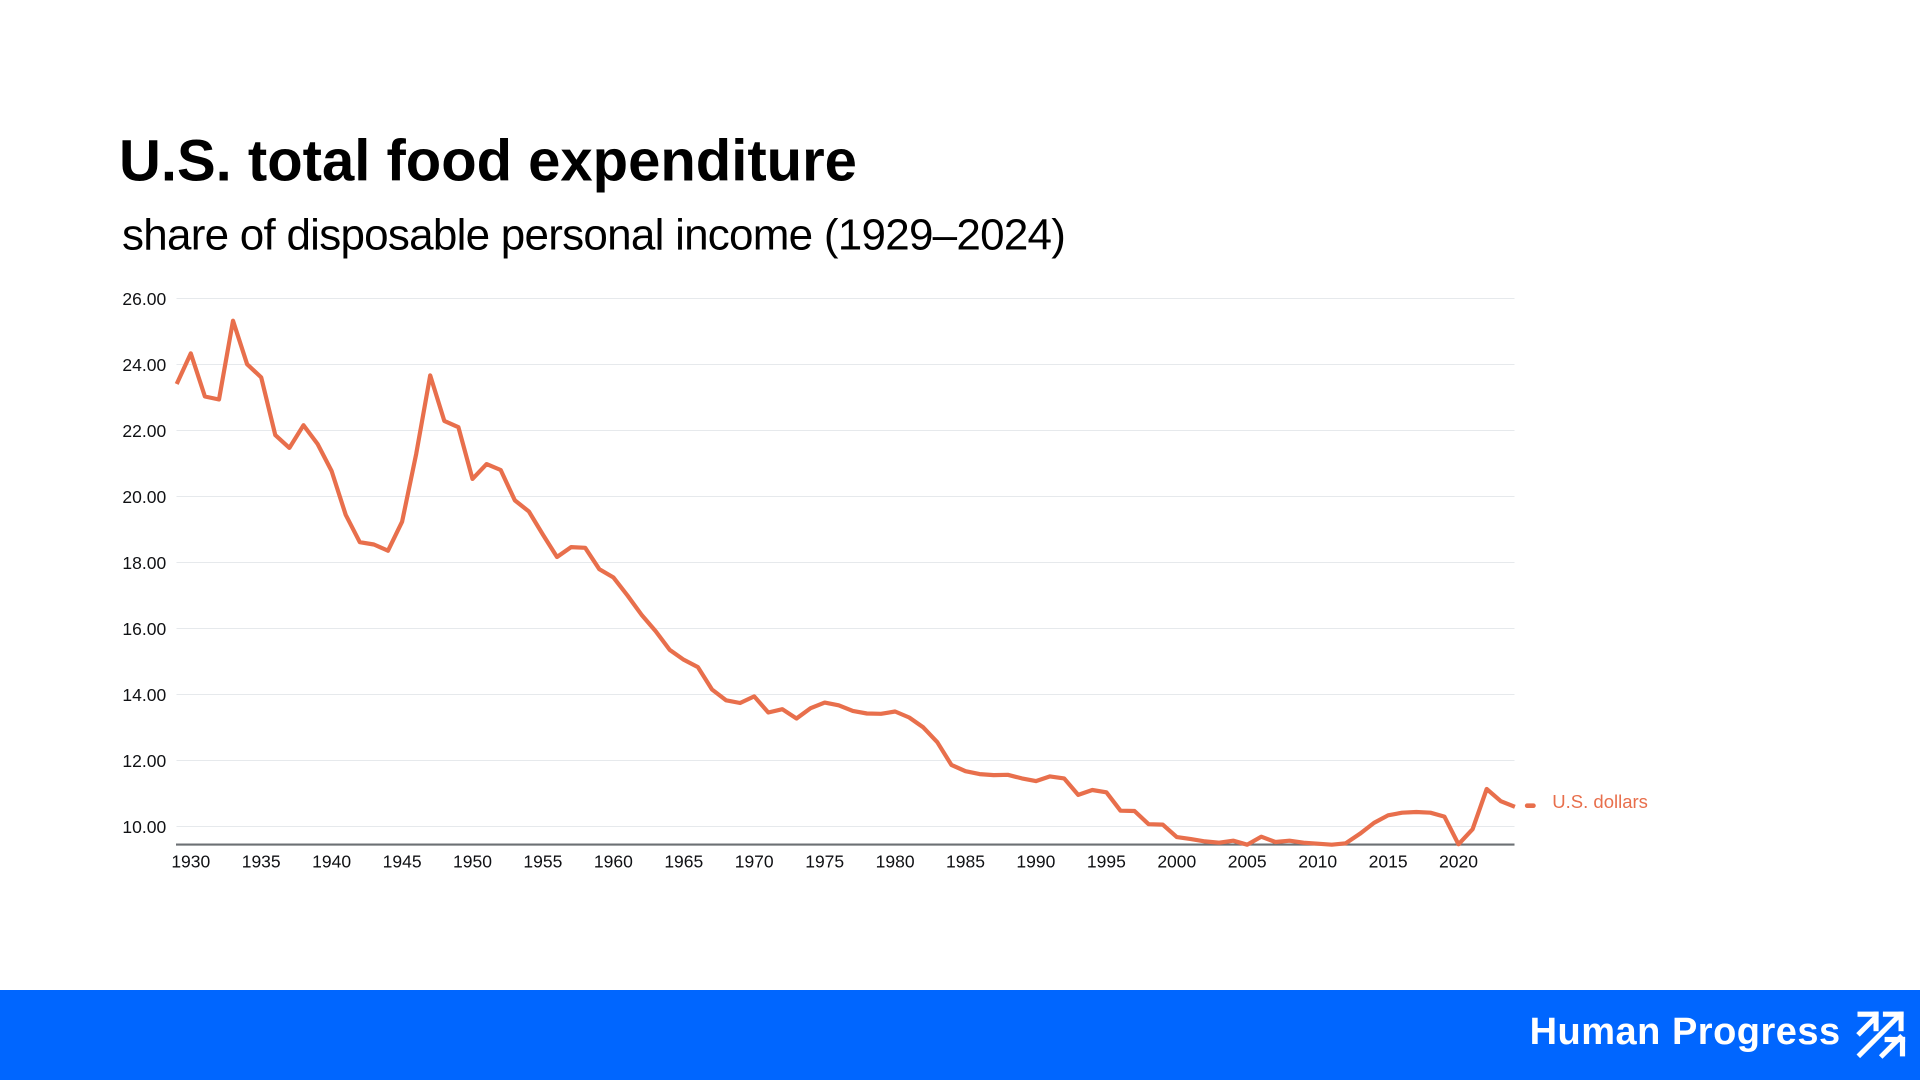  What do you see at coordinates (1317, 862) in the screenshot?
I see `svg-text: 2010` at bounding box center [1317, 862].